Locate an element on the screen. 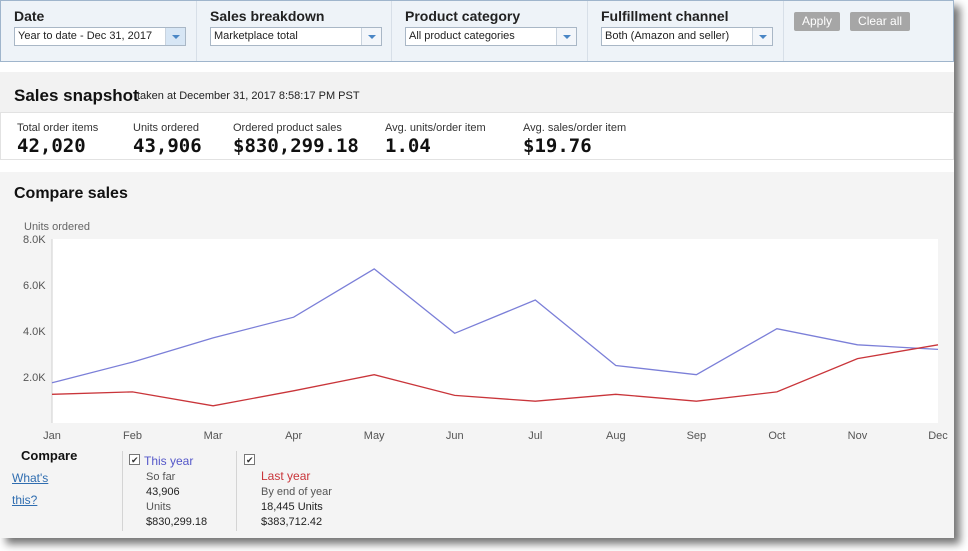 The width and height of the screenshot is (968, 551). y-tick-label: 6.0K is located at coordinates (34, 286).